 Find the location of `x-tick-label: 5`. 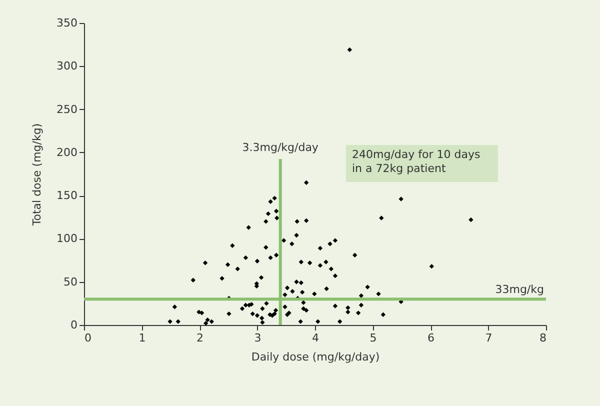

x-tick-label: 5 is located at coordinates (373, 338).